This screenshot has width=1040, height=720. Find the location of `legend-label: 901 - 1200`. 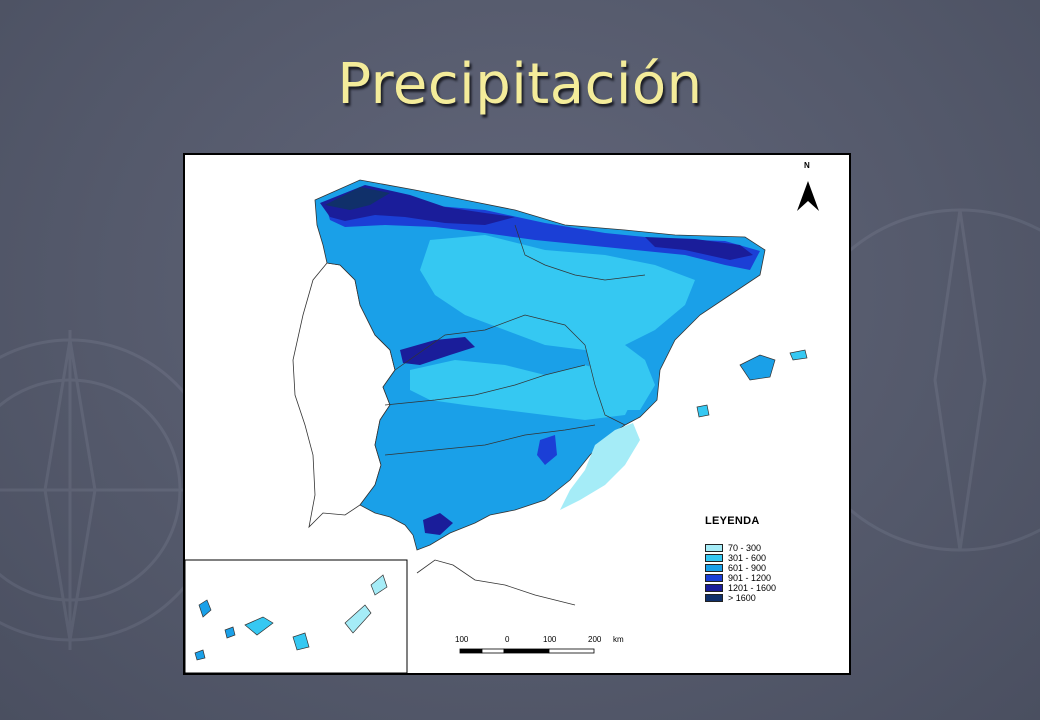

legend-label: 901 - 1200 is located at coordinates (750, 578).